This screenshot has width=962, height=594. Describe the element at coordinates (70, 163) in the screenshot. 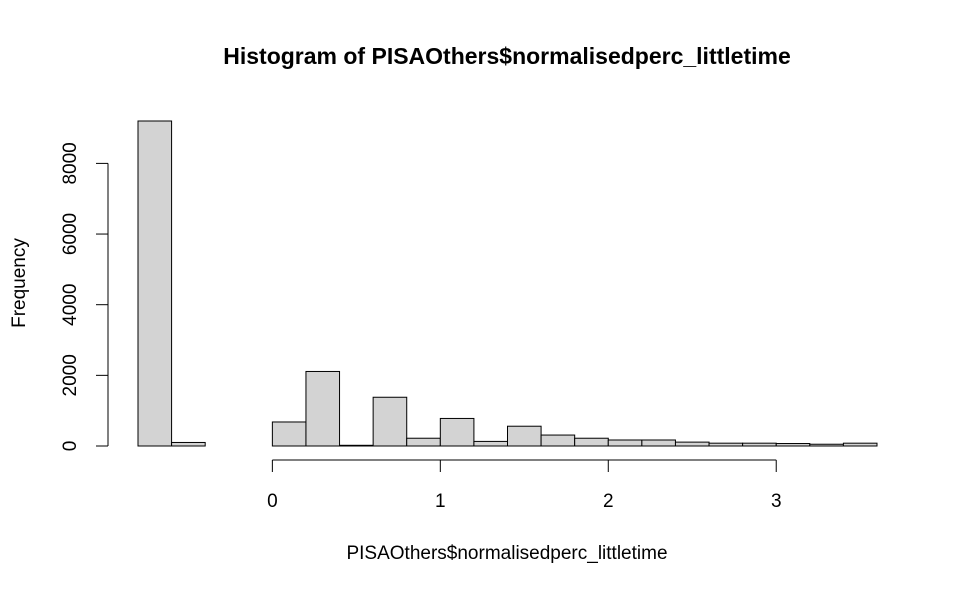

I see `y-tick-label-4: 8000` at that location.